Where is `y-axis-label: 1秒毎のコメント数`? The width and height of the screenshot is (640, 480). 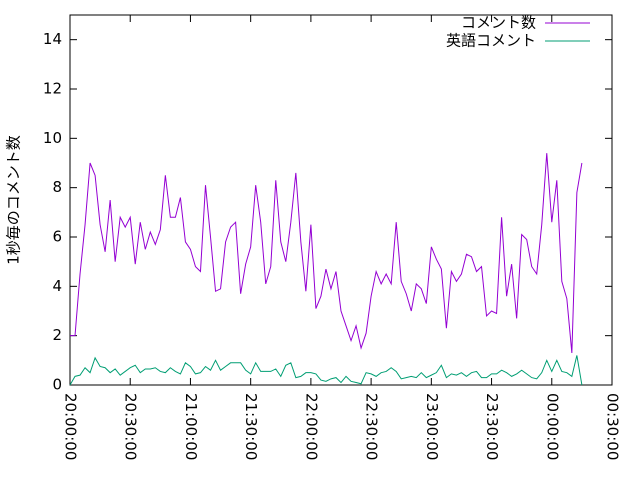 y-axis-label: 1秒毎のコメント数 is located at coordinates (14, 200).